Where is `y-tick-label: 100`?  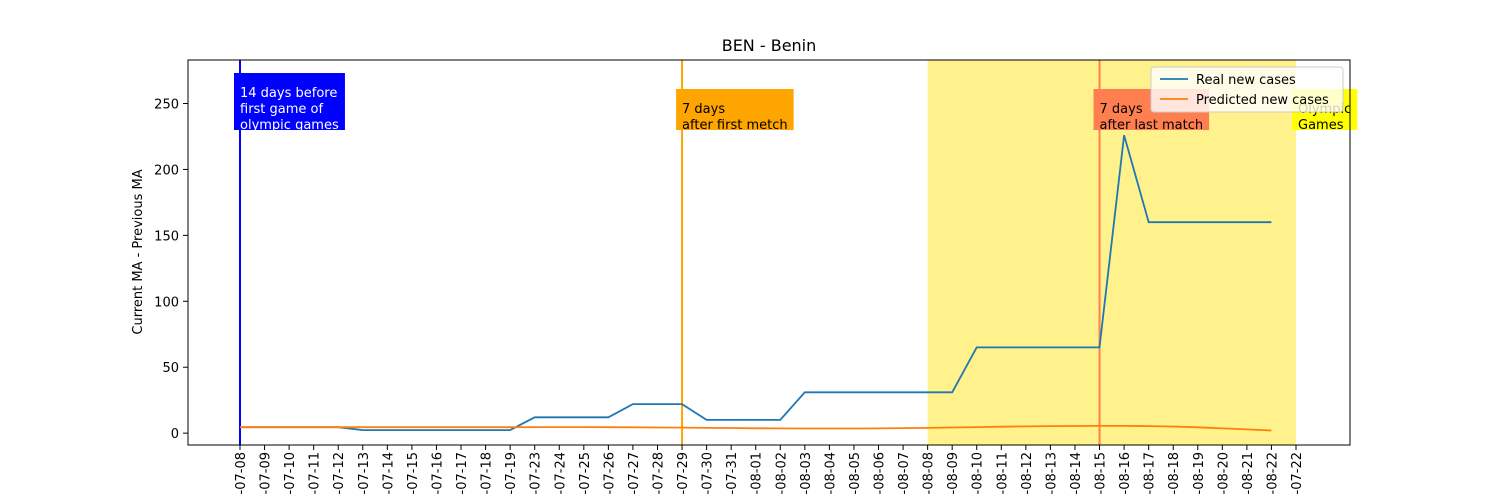 y-tick-label: 100 is located at coordinates (166, 302).